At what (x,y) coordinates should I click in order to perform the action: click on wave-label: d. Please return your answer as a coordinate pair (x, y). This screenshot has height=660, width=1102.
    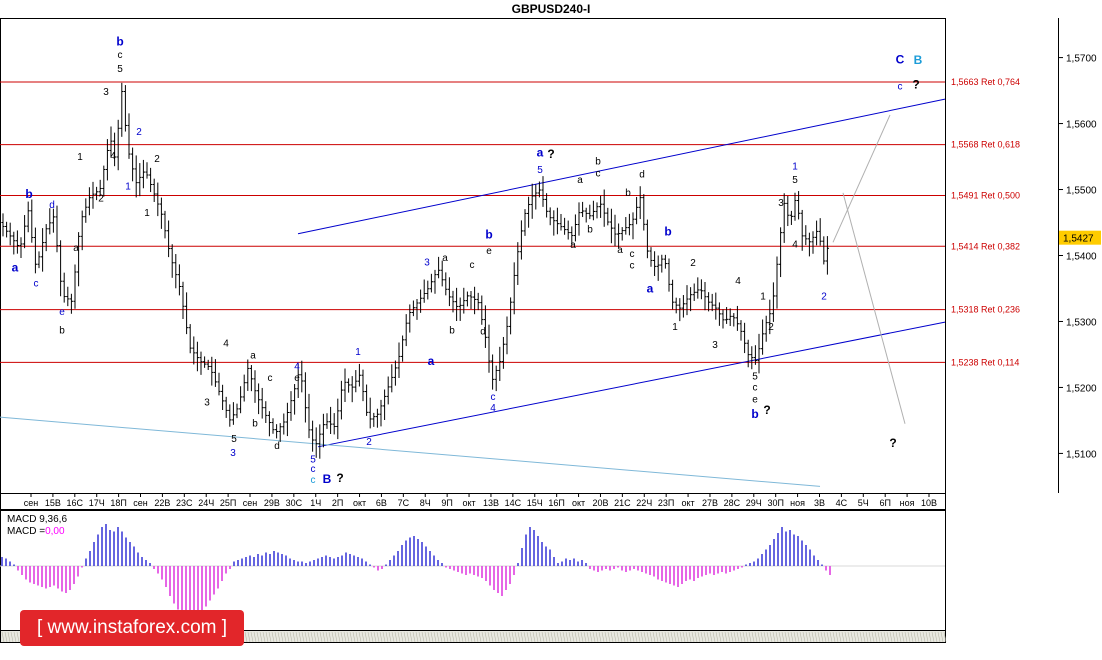
    Looking at the image, I should click on (642, 175).